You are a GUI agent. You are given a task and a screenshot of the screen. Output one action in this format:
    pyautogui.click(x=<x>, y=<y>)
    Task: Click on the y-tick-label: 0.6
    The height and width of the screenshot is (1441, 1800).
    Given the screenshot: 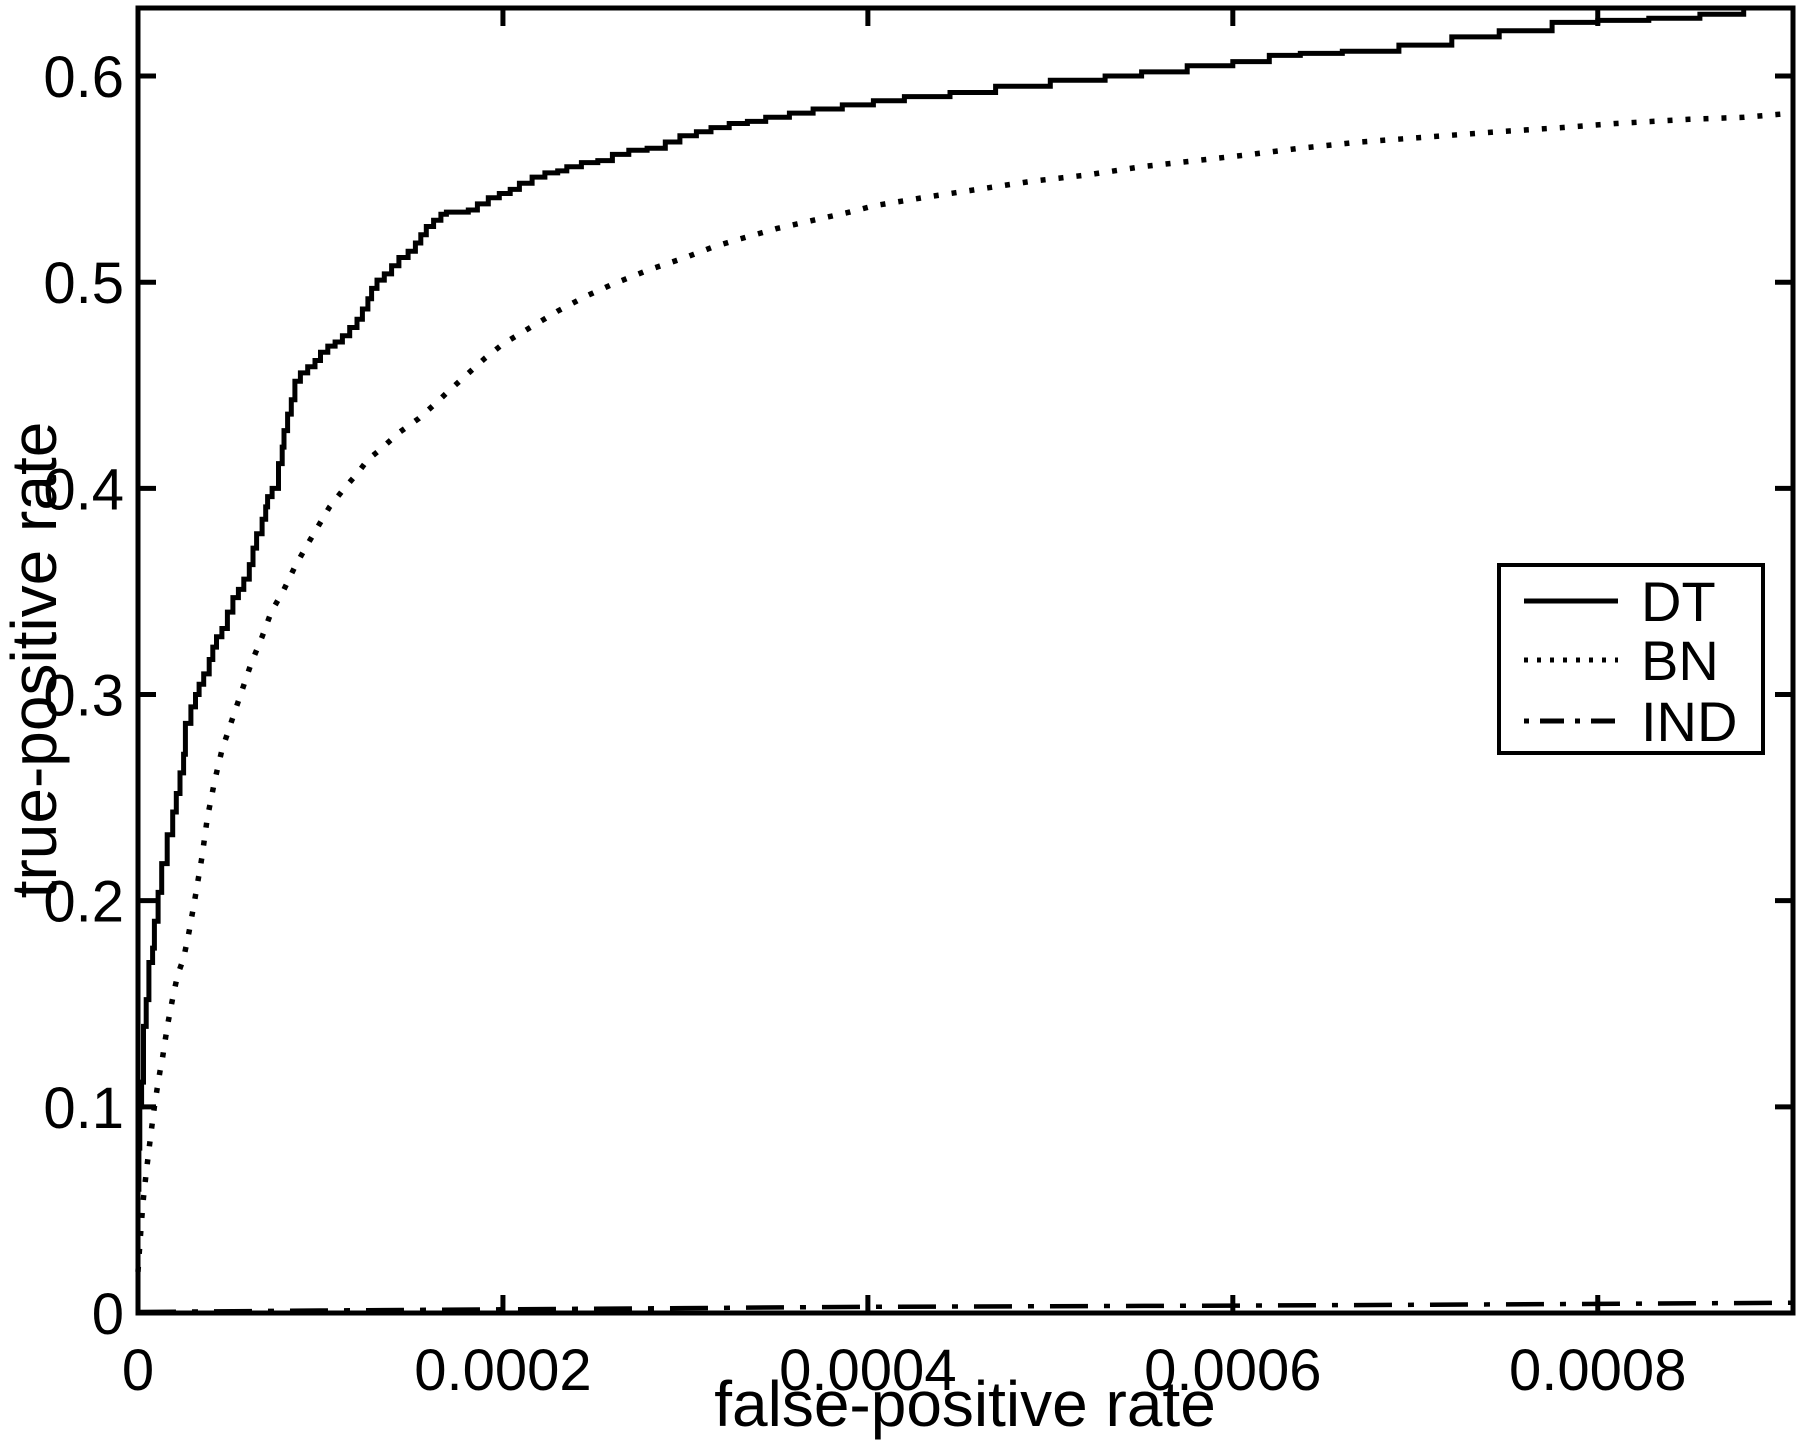 What is the action you would take?
    pyautogui.click(x=83, y=77)
    